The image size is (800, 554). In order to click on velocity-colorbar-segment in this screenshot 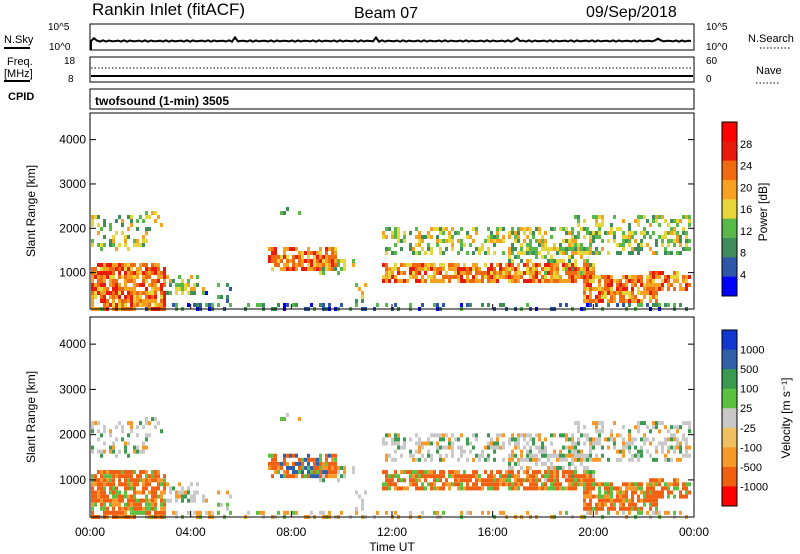, I will do `click(729, 496)`.